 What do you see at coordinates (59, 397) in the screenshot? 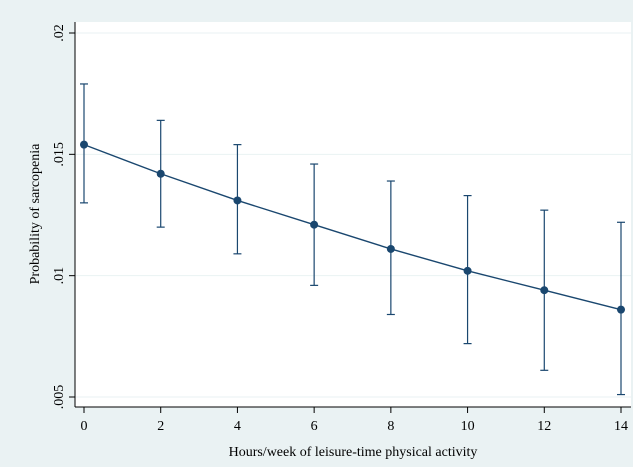
I see `y-tick-label: .005` at bounding box center [59, 397].